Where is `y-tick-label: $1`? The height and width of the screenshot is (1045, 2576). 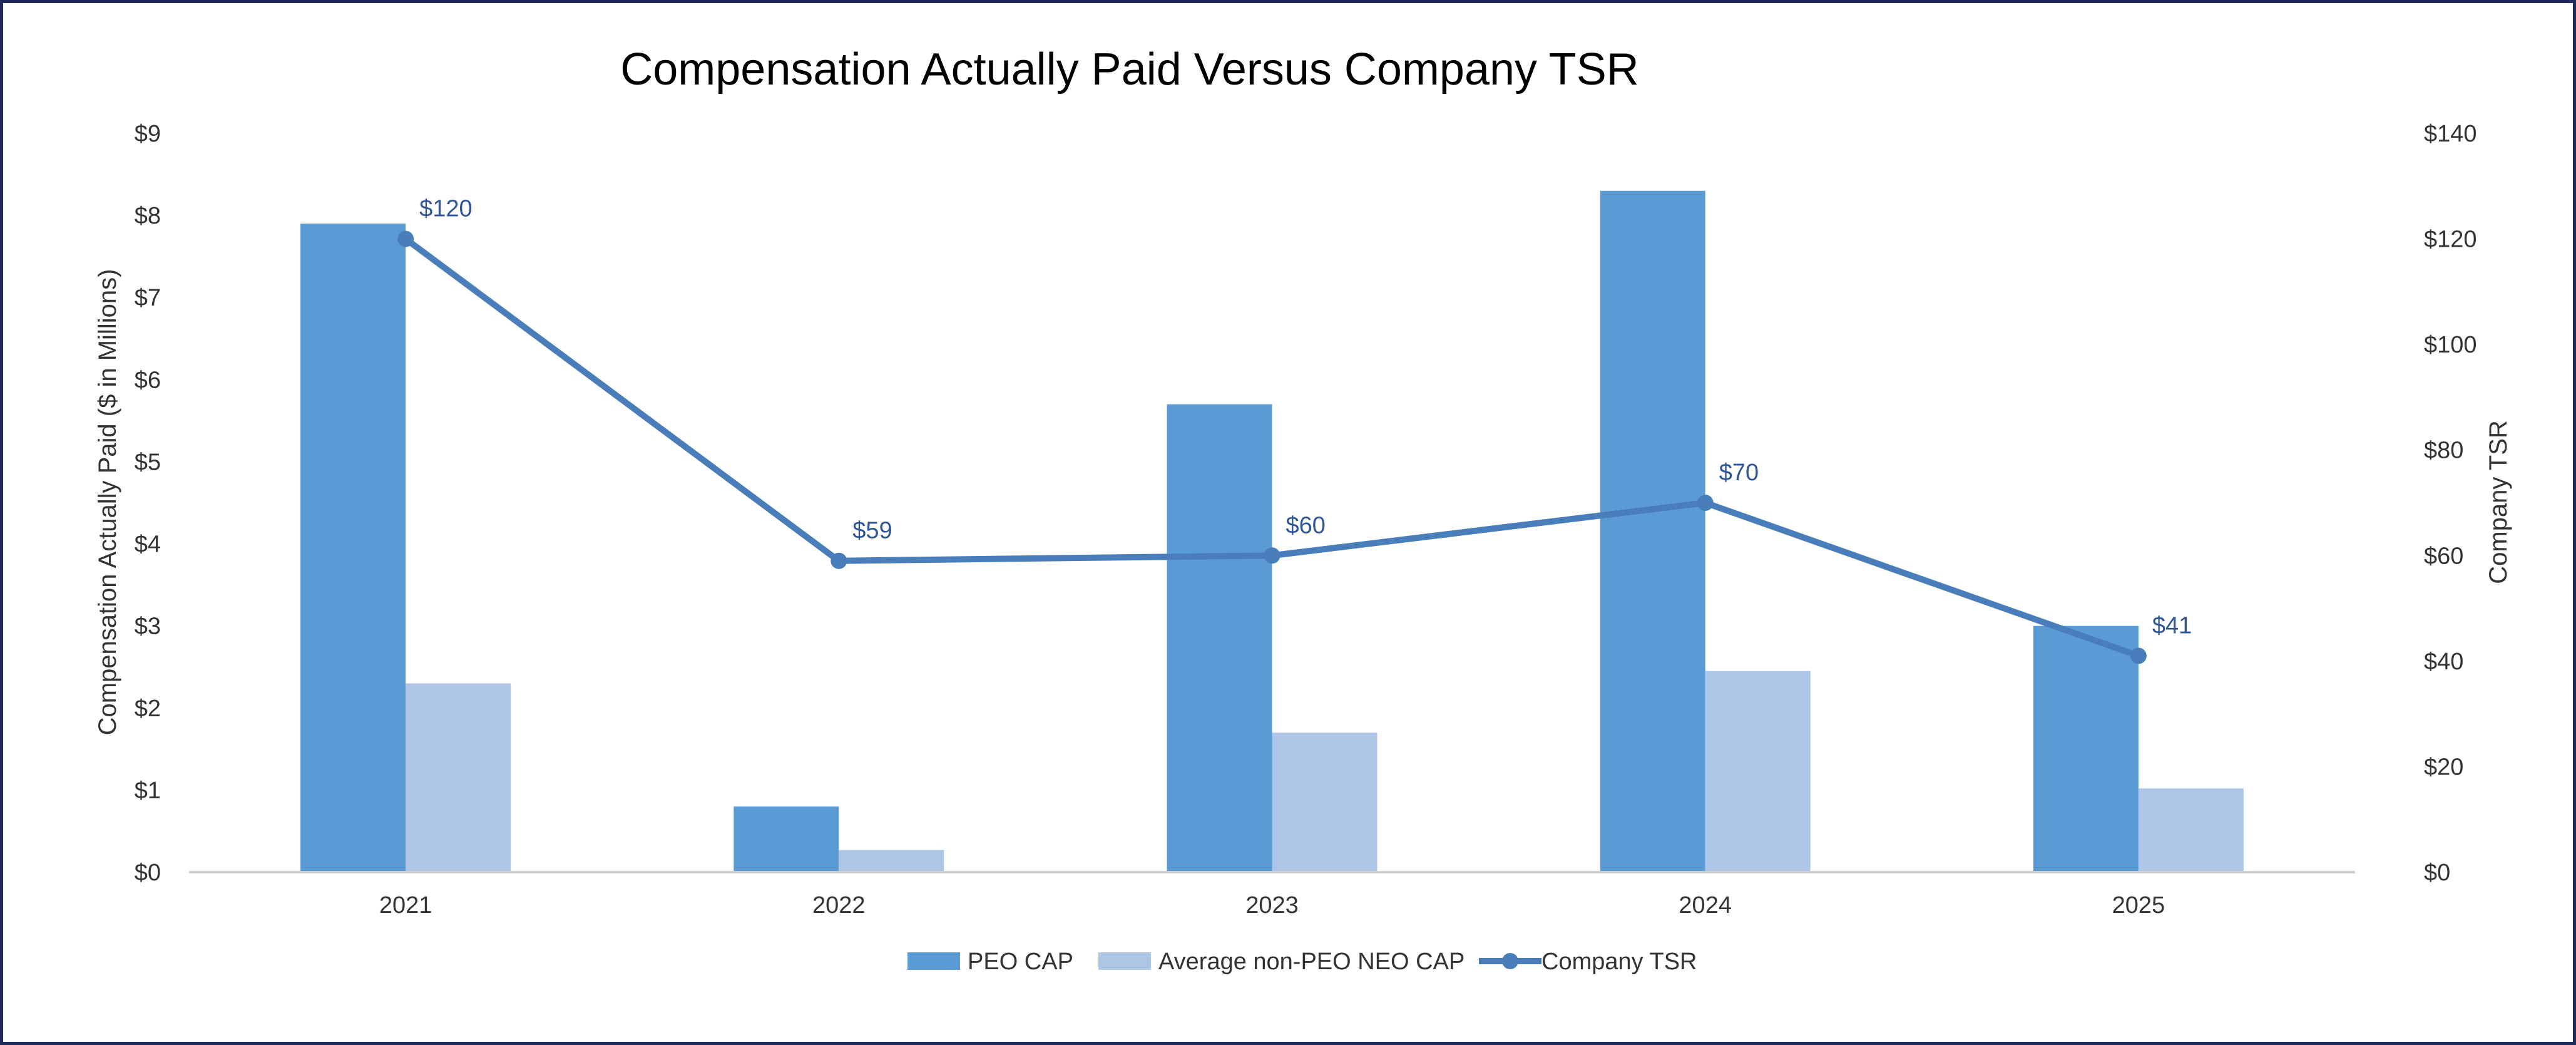
y-tick-label: $1 is located at coordinates (148, 791).